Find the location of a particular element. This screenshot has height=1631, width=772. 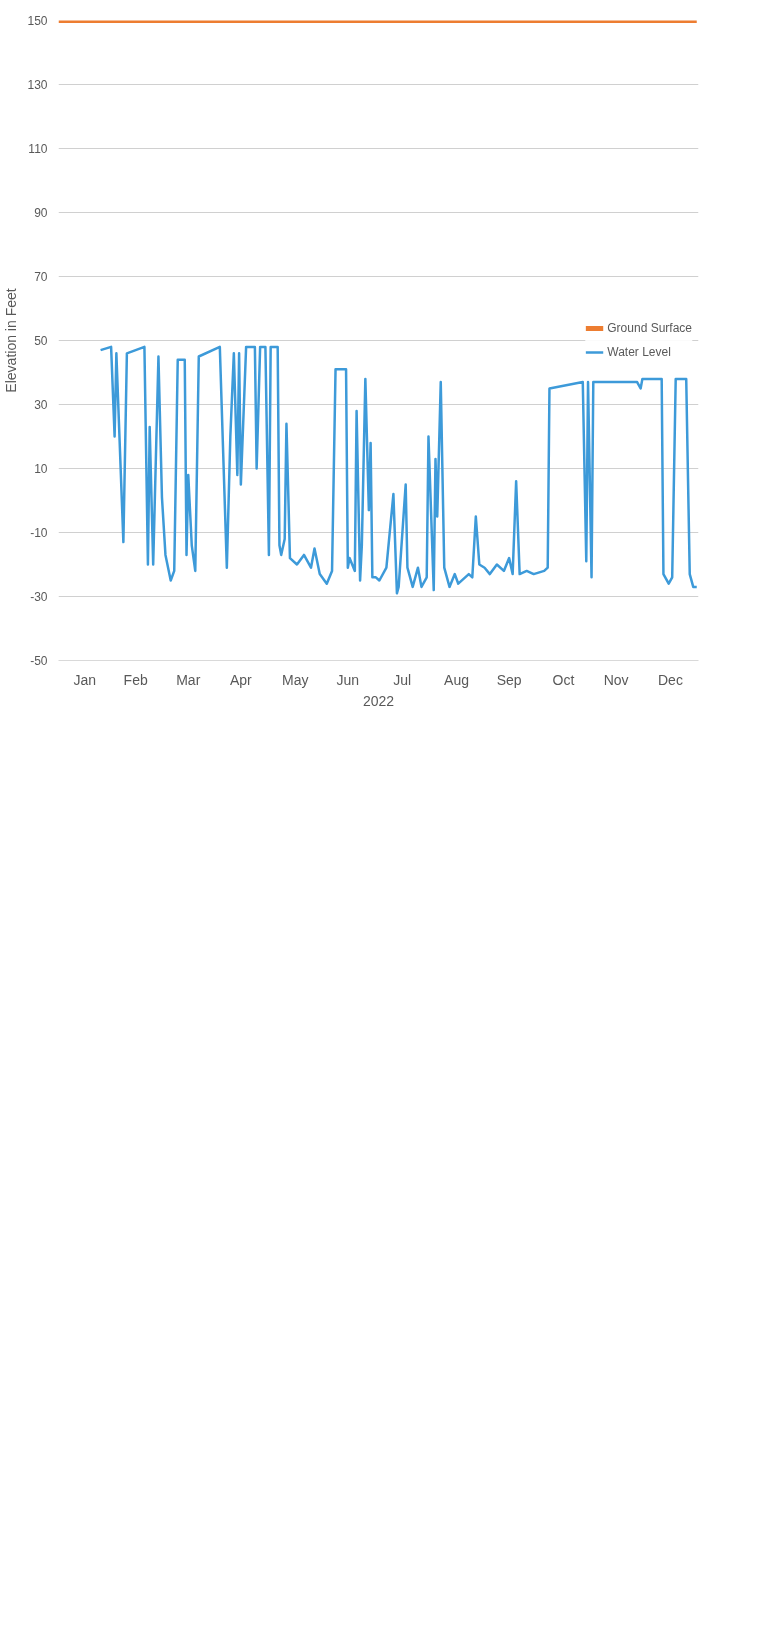

x-tick-label: Dec is located at coordinates (670, 679).